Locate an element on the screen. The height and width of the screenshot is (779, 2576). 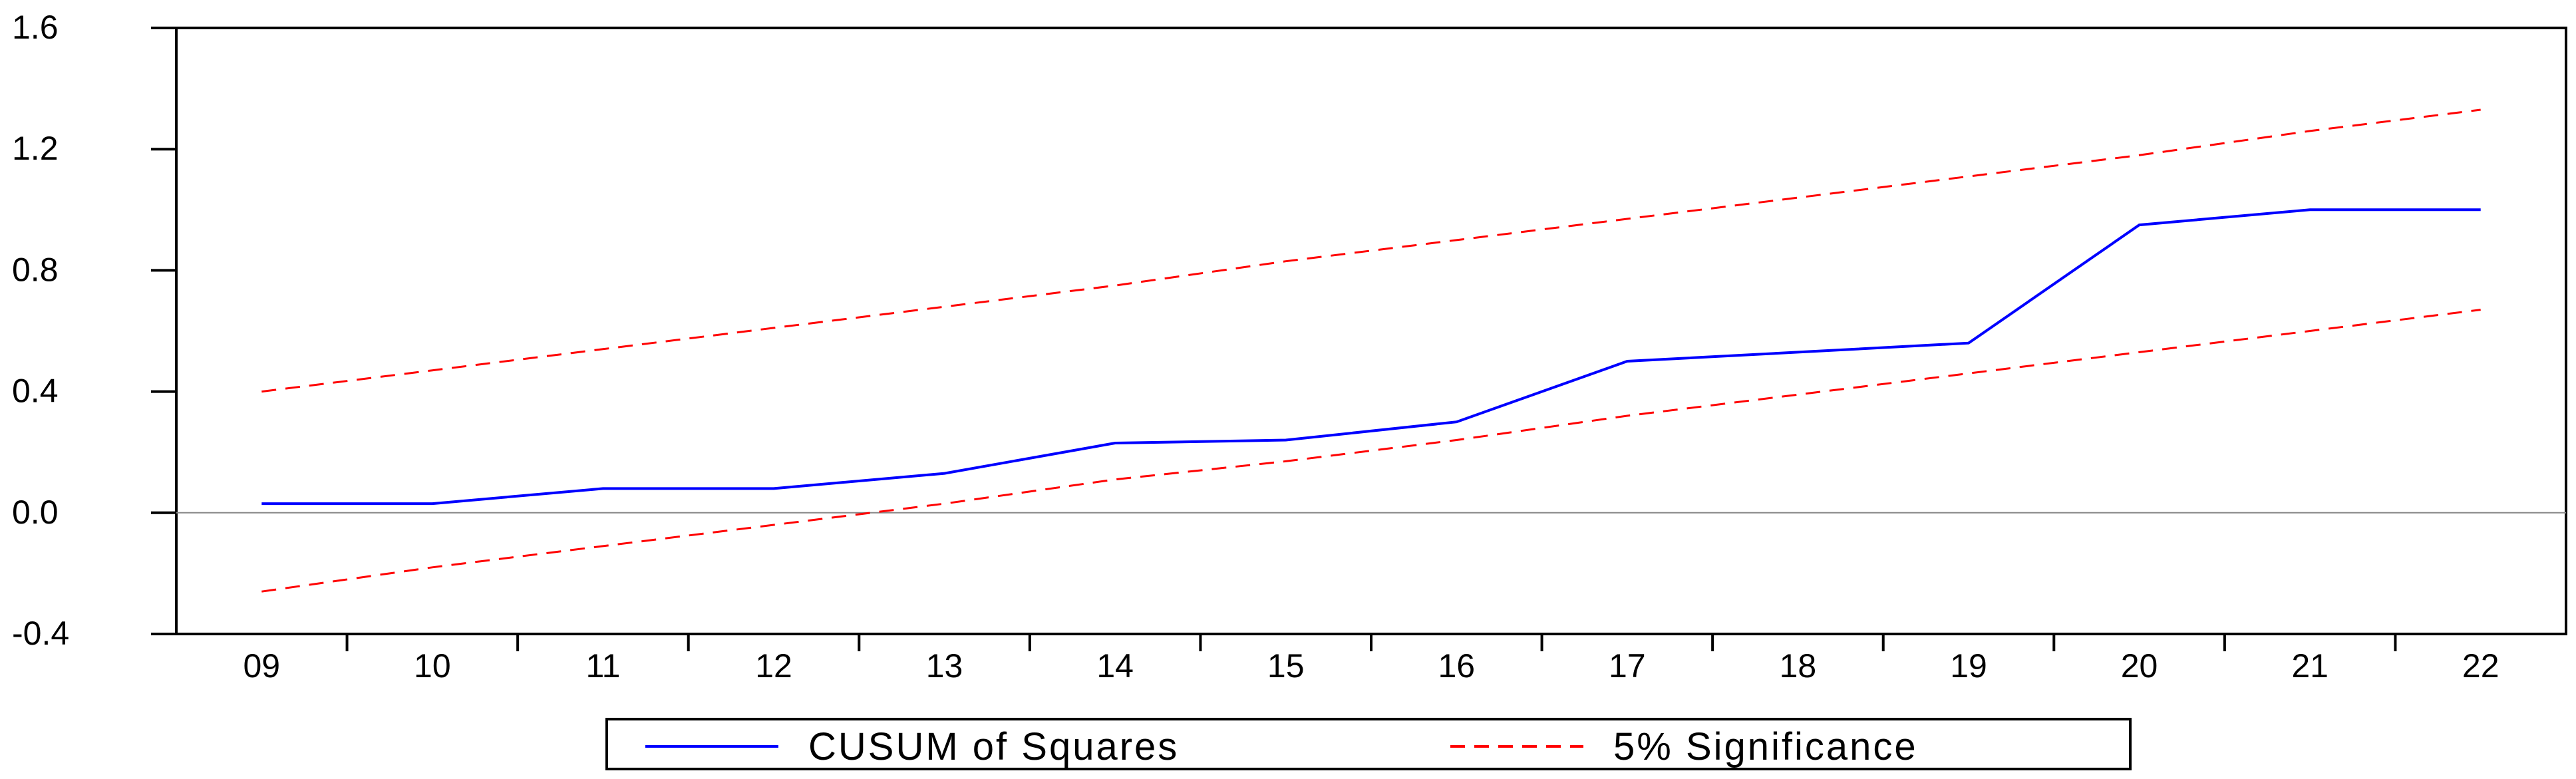
x-tick-label: 18 is located at coordinates (1798, 666).